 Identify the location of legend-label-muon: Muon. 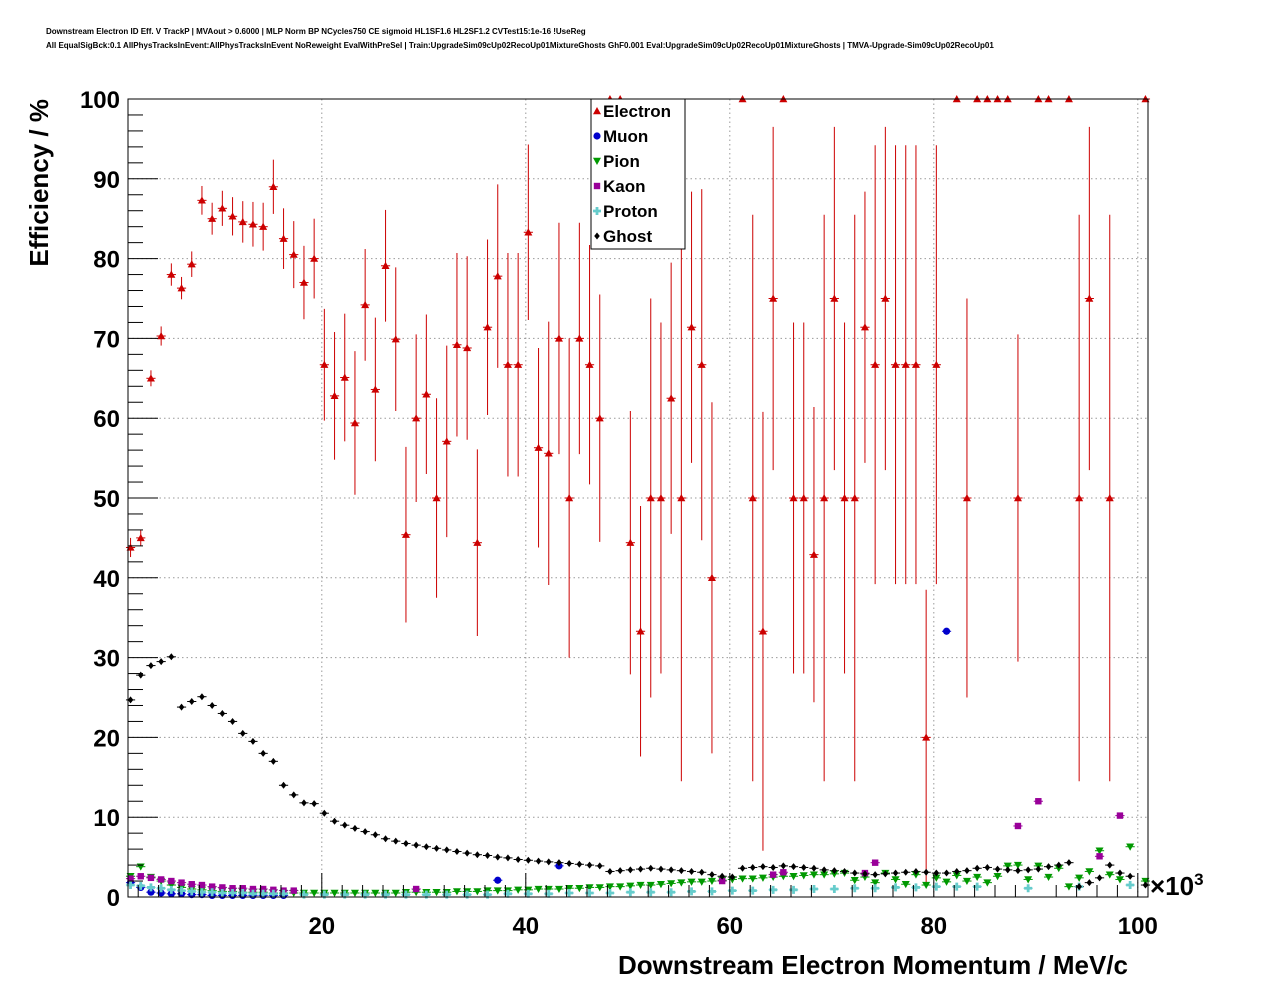
(625, 136).